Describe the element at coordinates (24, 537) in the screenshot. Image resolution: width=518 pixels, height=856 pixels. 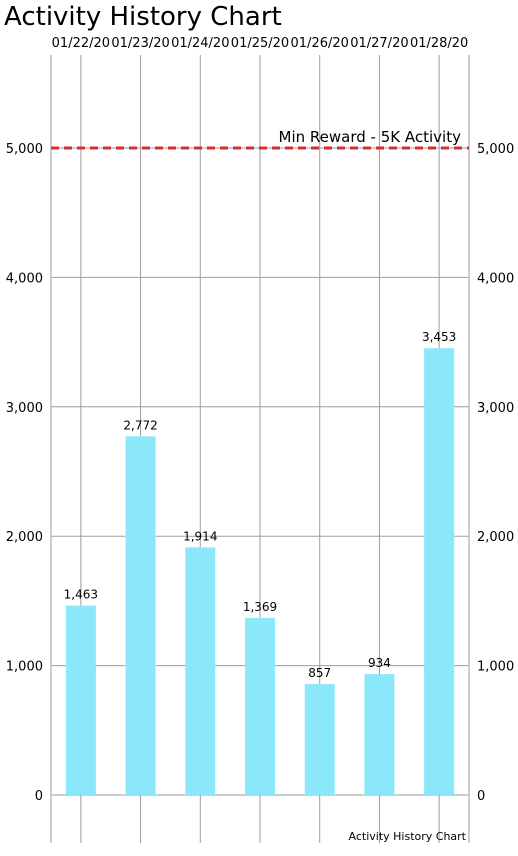
I see `y-tick-label-left: 2,000` at that location.